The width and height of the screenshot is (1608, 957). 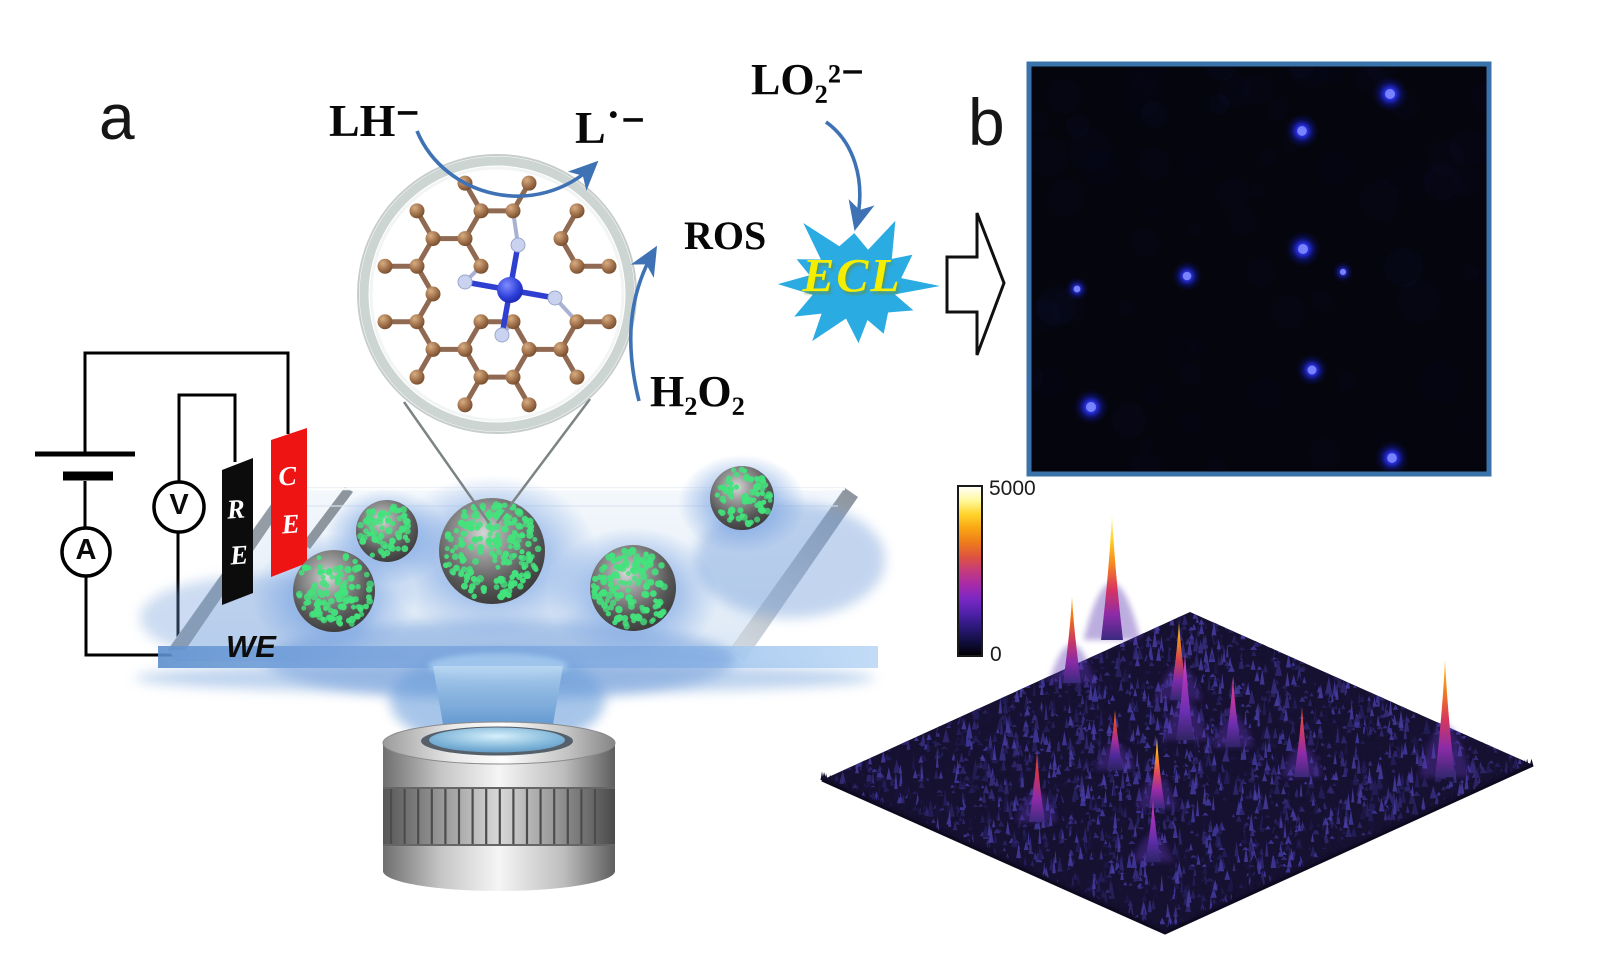 What do you see at coordinates (1259, 269) in the screenshot?
I see `ecl-emission-spots` at bounding box center [1259, 269].